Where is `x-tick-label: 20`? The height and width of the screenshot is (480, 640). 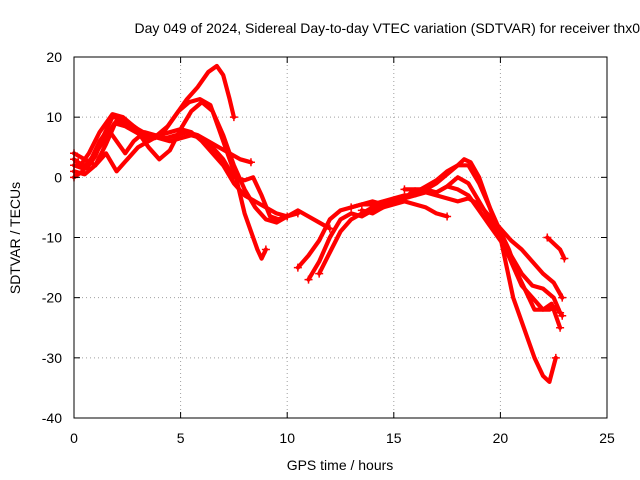
x-tick-label: 20 is located at coordinates (501, 438).